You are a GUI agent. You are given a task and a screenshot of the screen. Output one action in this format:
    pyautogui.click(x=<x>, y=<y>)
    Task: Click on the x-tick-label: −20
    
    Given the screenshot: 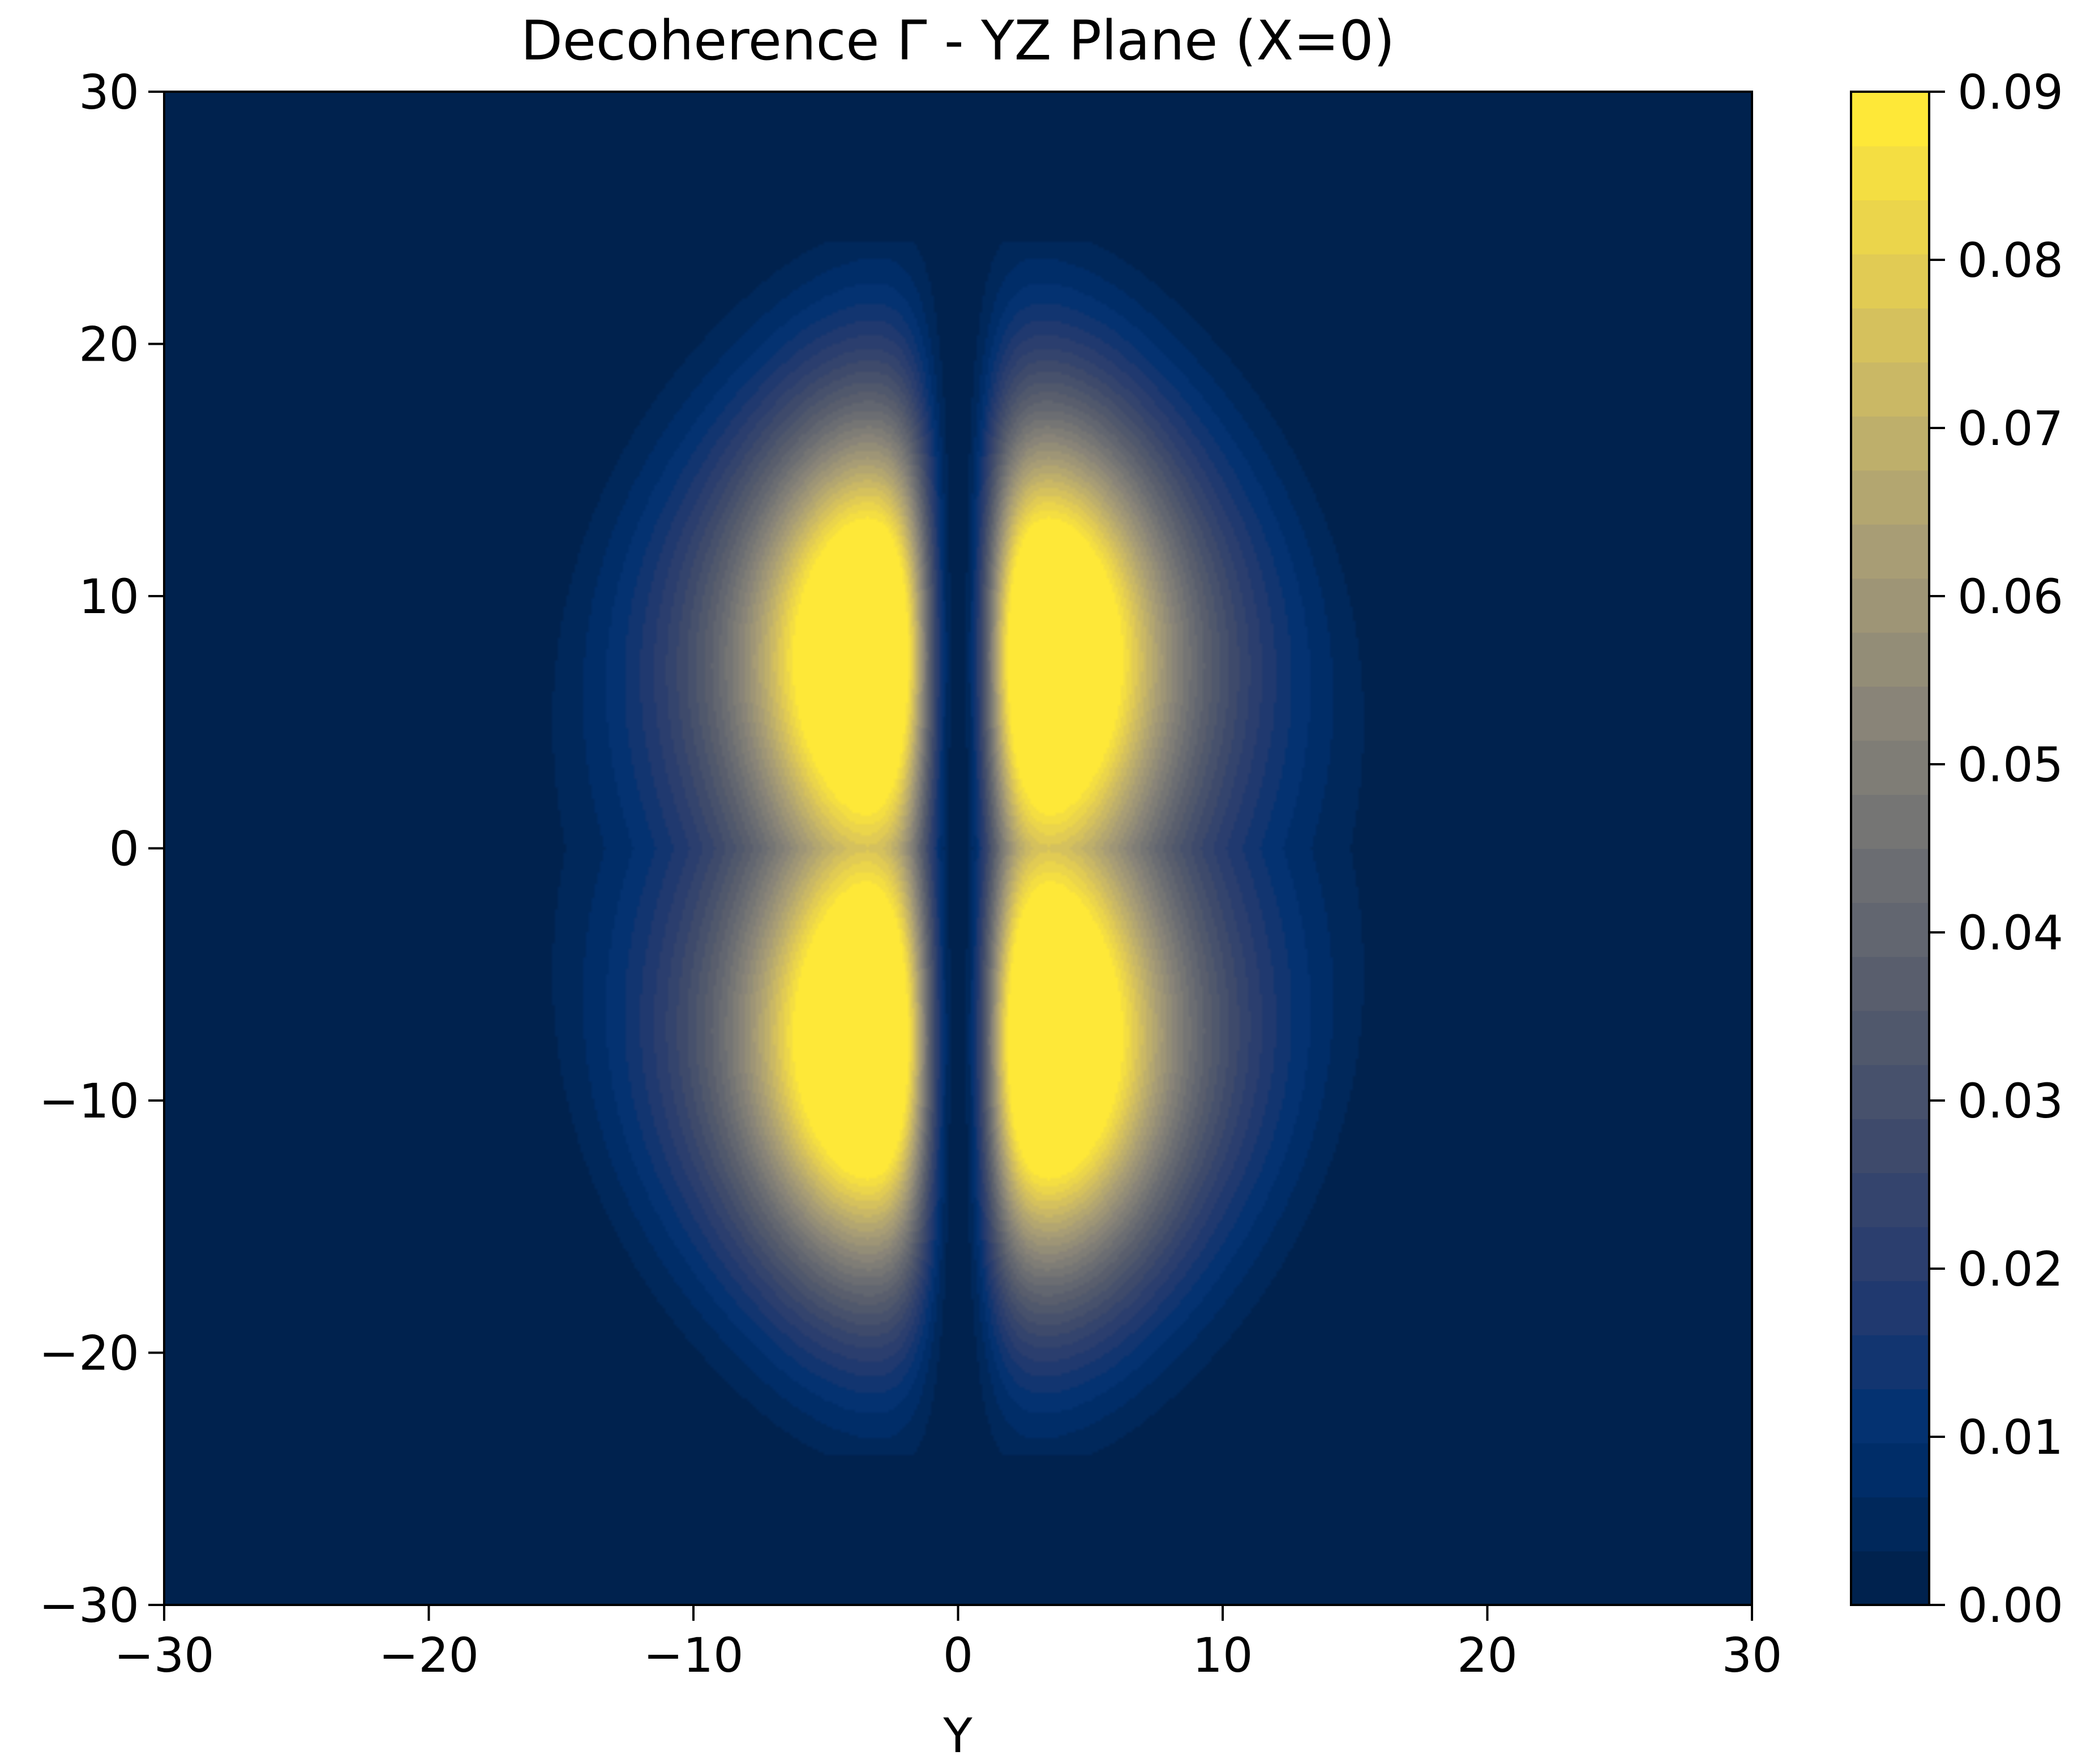 What is the action you would take?
    pyautogui.click(x=429, y=1655)
    